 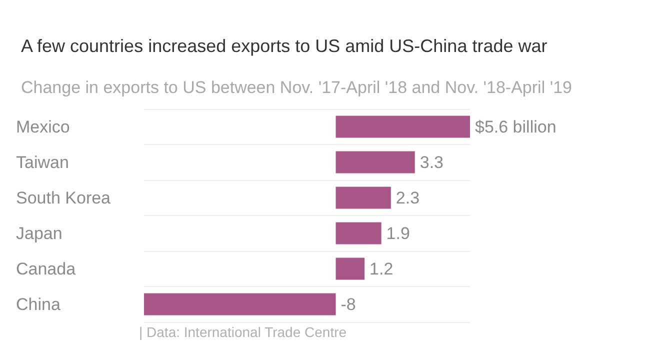 What do you see at coordinates (432, 162) in the screenshot?
I see `data-label: 3.3` at bounding box center [432, 162].